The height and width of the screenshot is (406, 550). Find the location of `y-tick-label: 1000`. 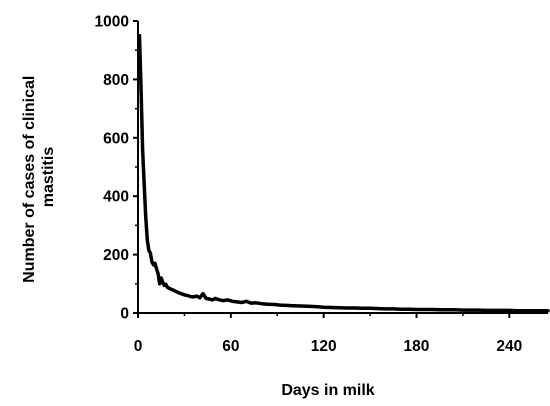

y-tick-label: 1000 is located at coordinates (112, 22).